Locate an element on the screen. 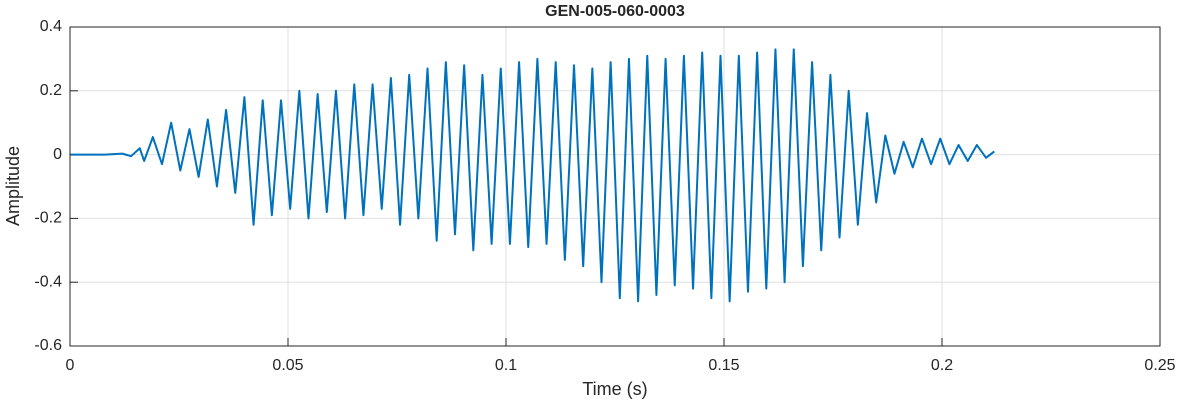 The height and width of the screenshot is (409, 1182). x-tick-label: 0.15 is located at coordinates (723, 365).